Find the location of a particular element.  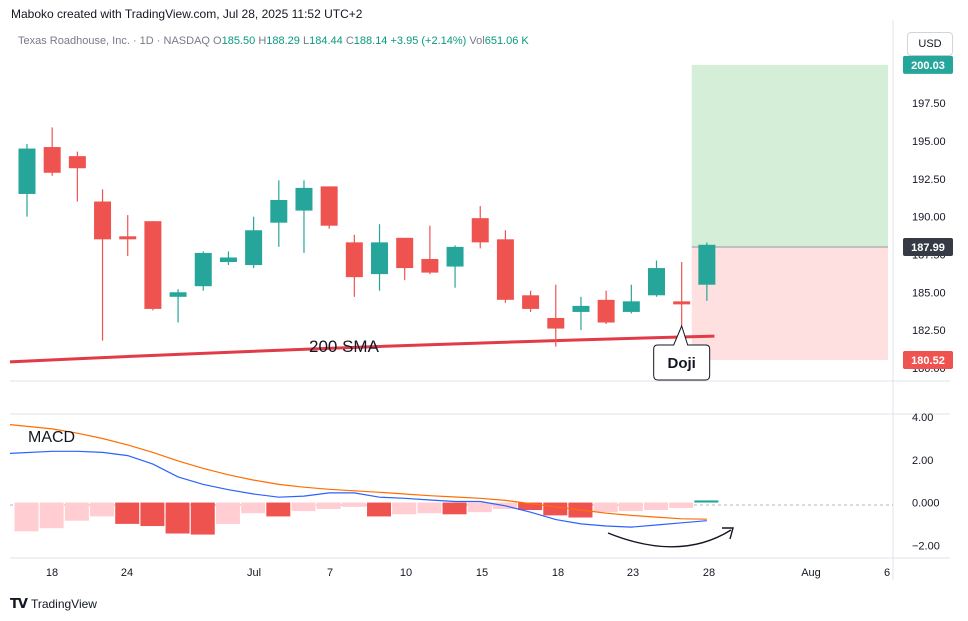

open-label: O is located at coordinates (217, 41).